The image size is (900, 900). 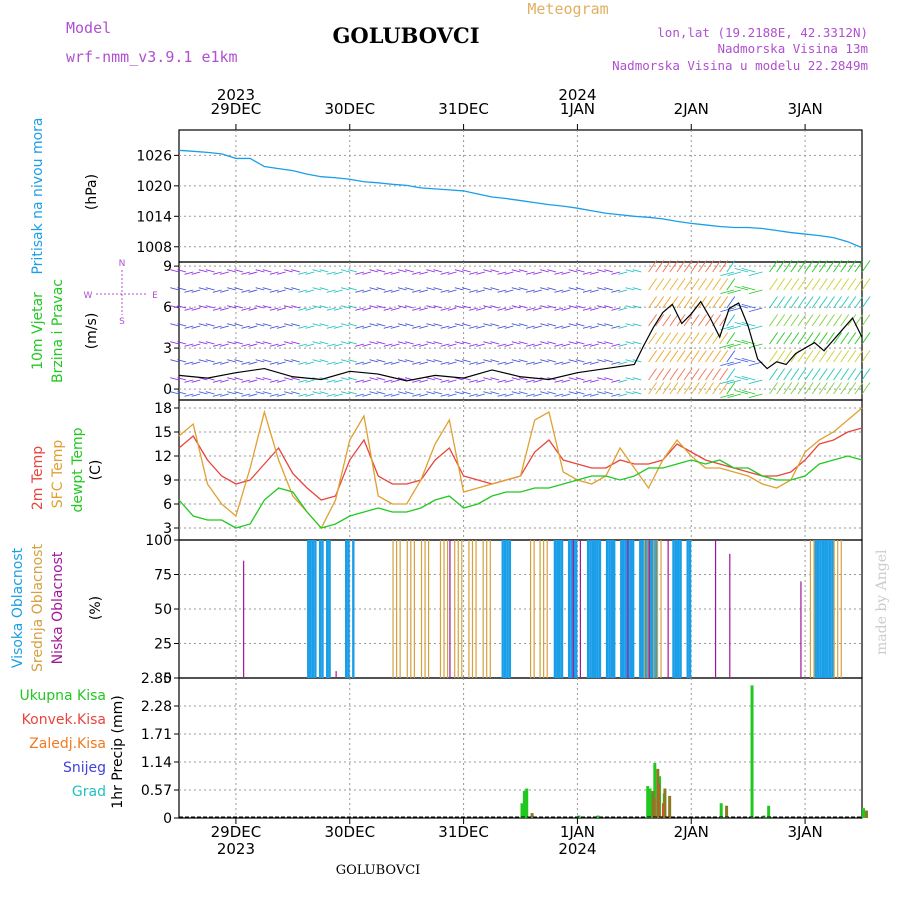 I want to click on y-tick-label: 12, so click(x=163, y=457).